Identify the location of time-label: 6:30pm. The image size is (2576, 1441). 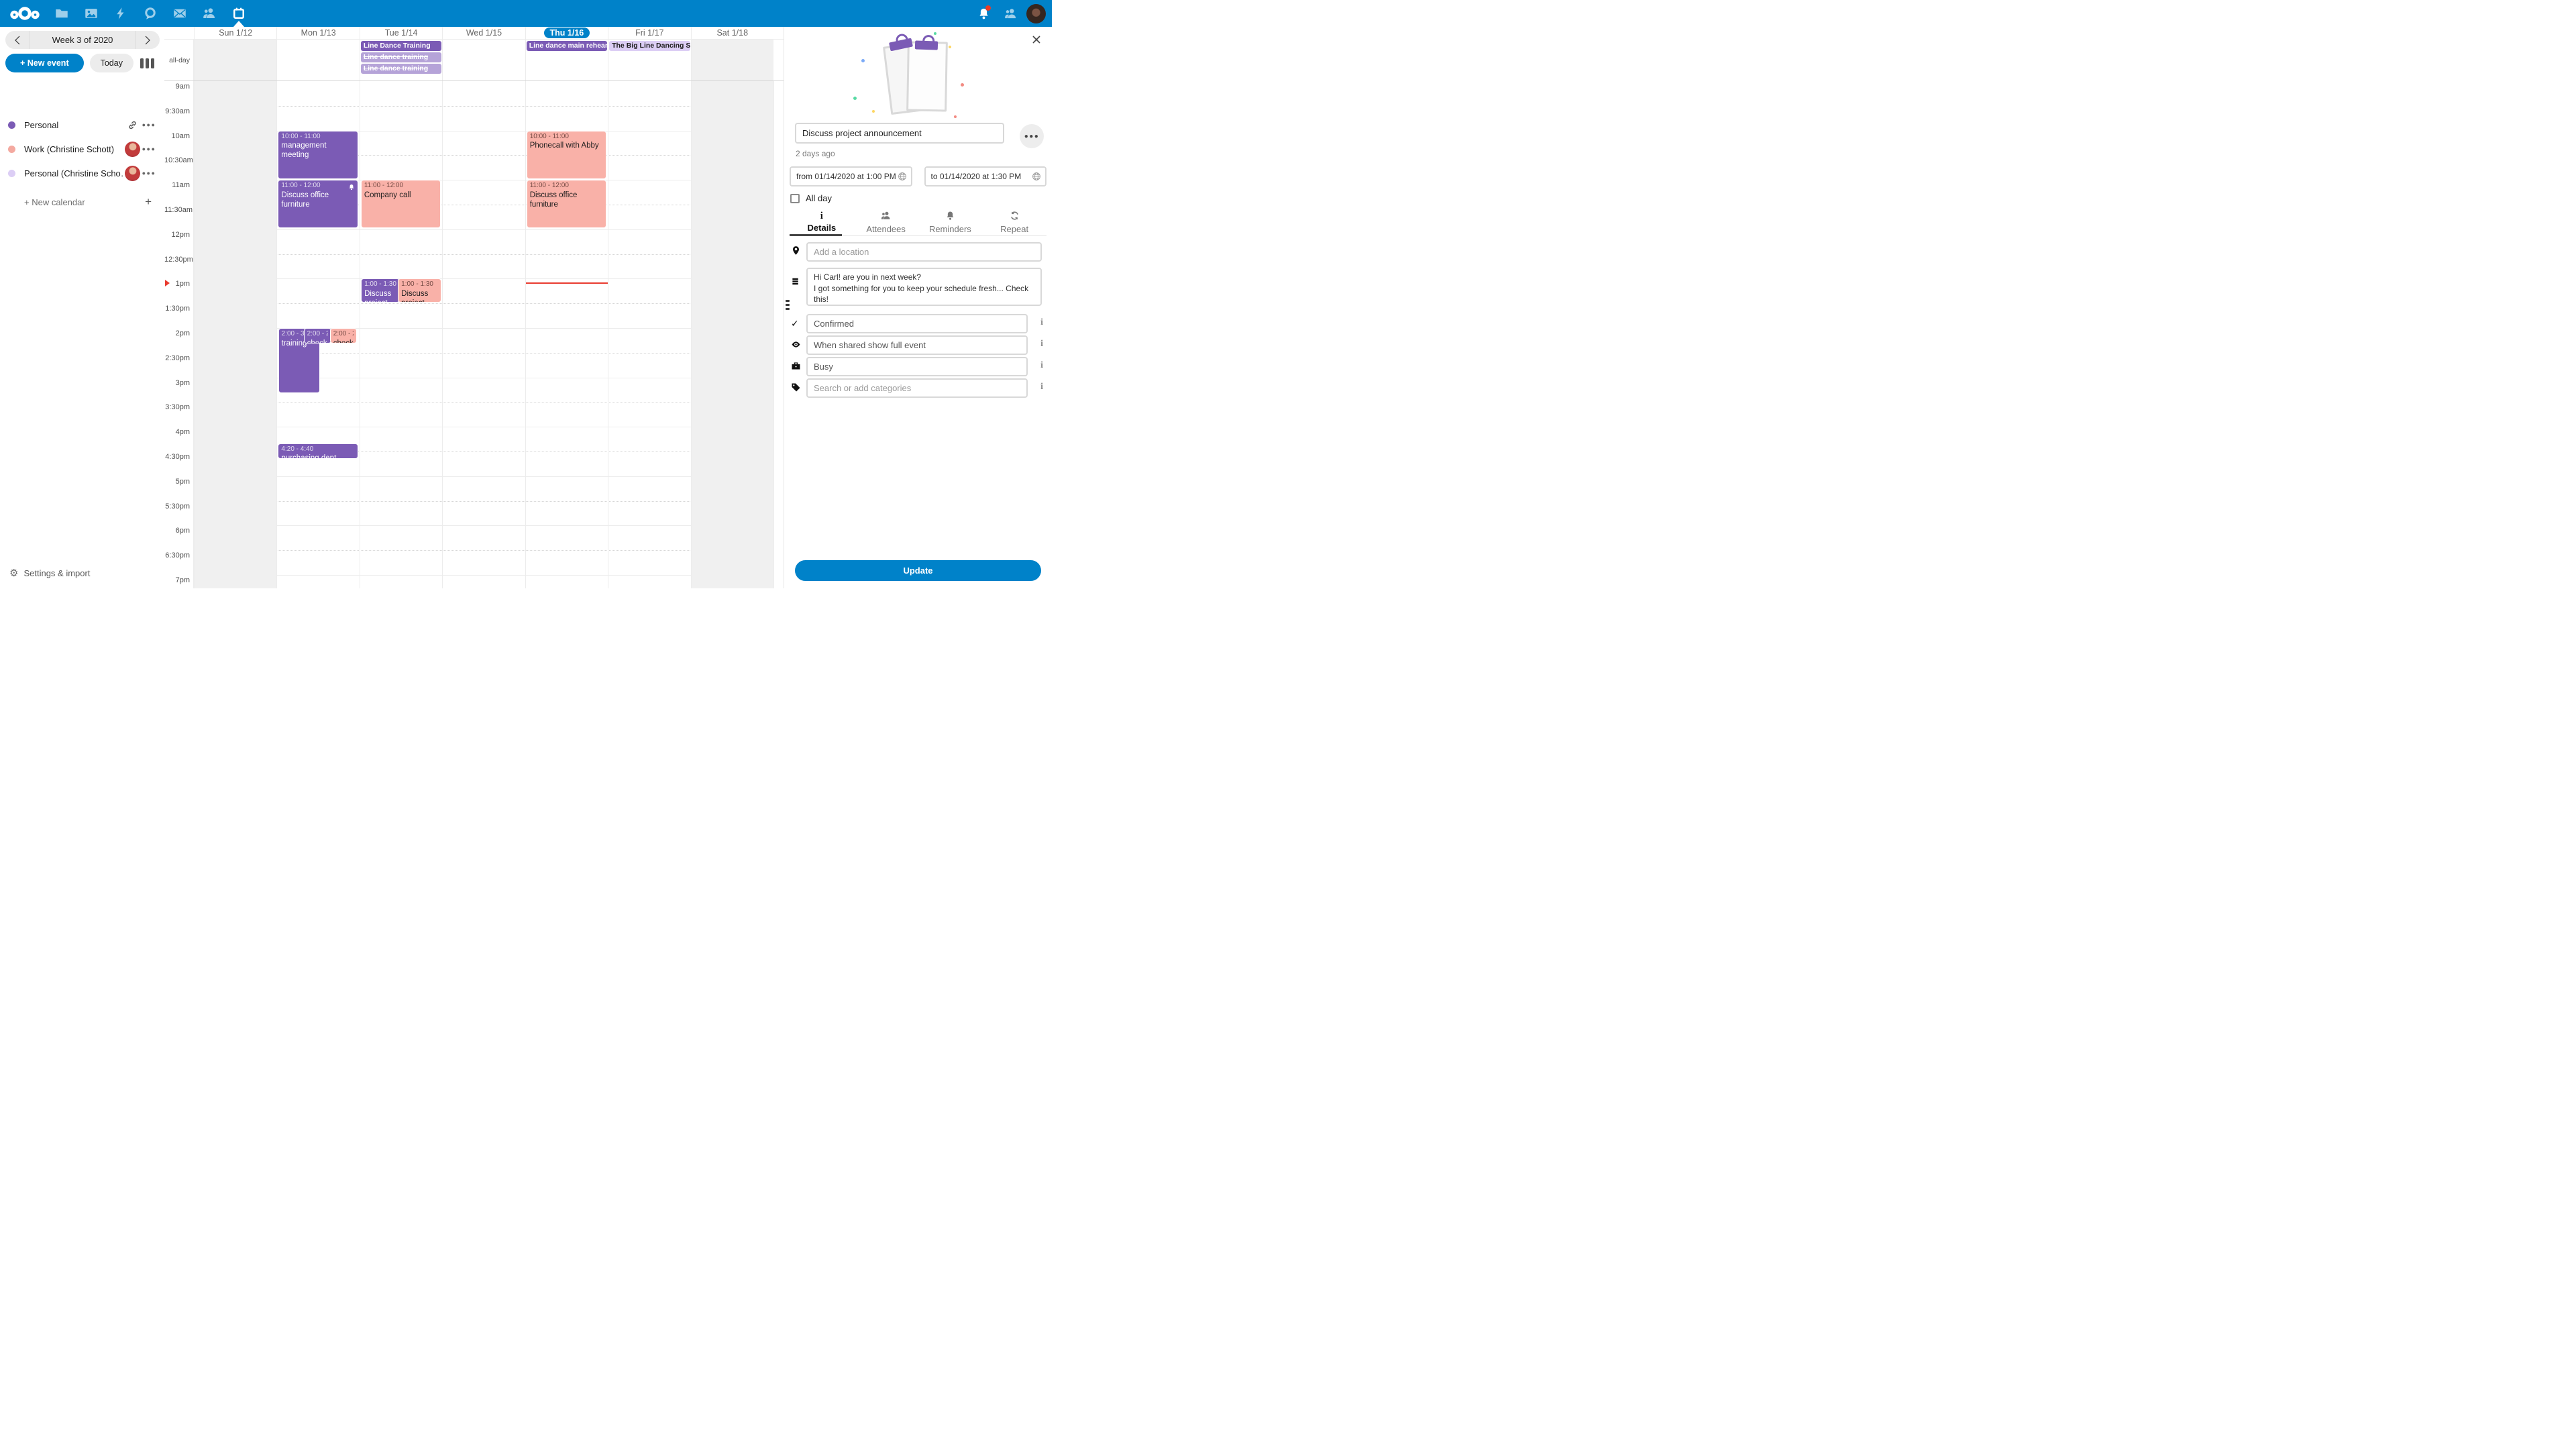
(177, 555).